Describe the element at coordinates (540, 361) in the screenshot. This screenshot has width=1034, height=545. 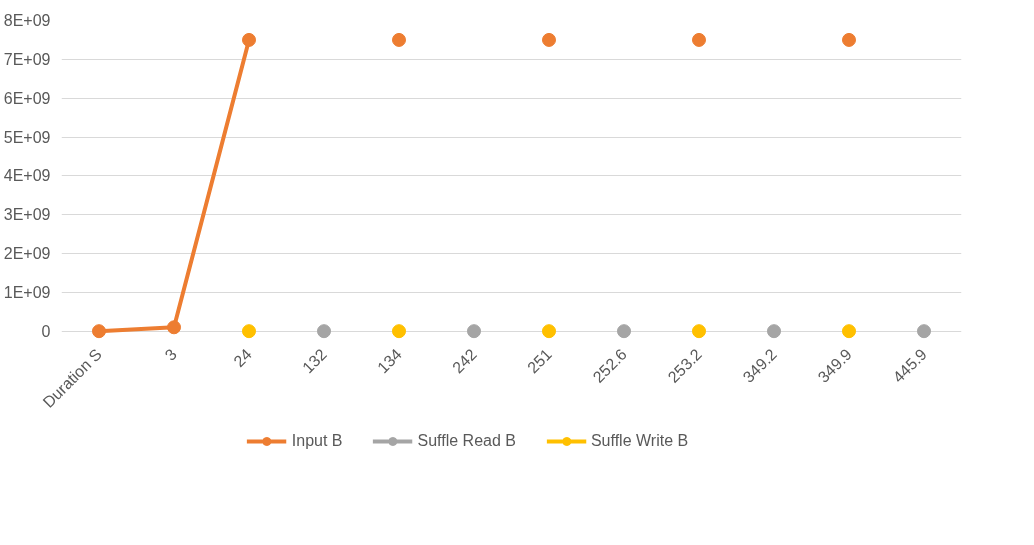
I see `x-tick-label: 251` at that location.